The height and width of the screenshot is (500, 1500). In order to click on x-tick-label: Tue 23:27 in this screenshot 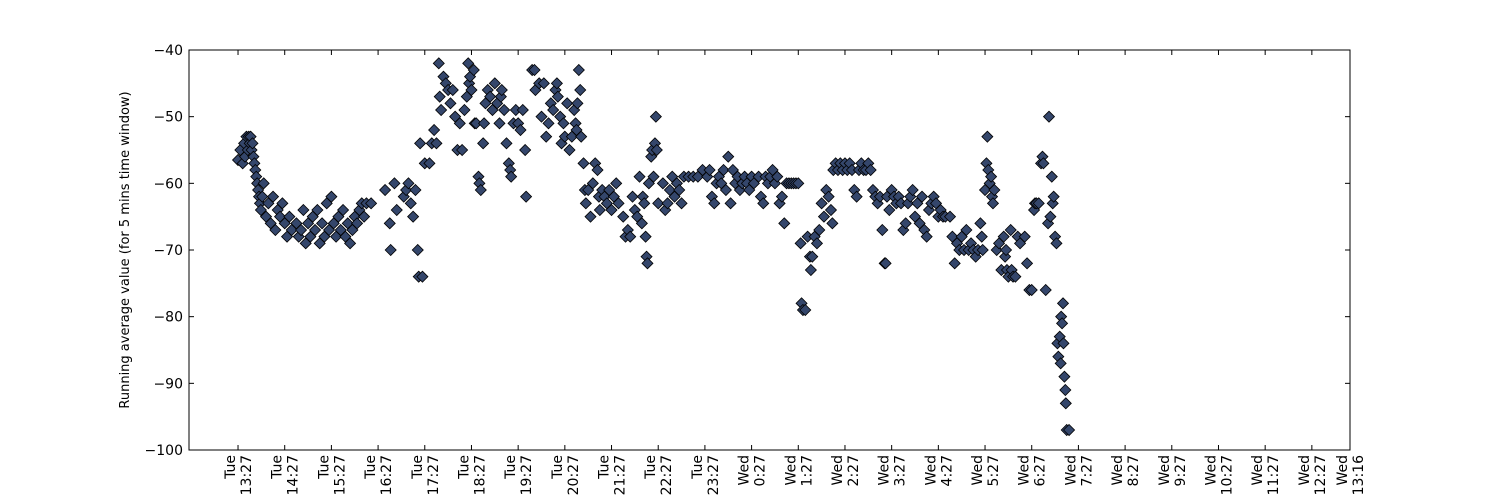, I will do `click(706, 475)`.